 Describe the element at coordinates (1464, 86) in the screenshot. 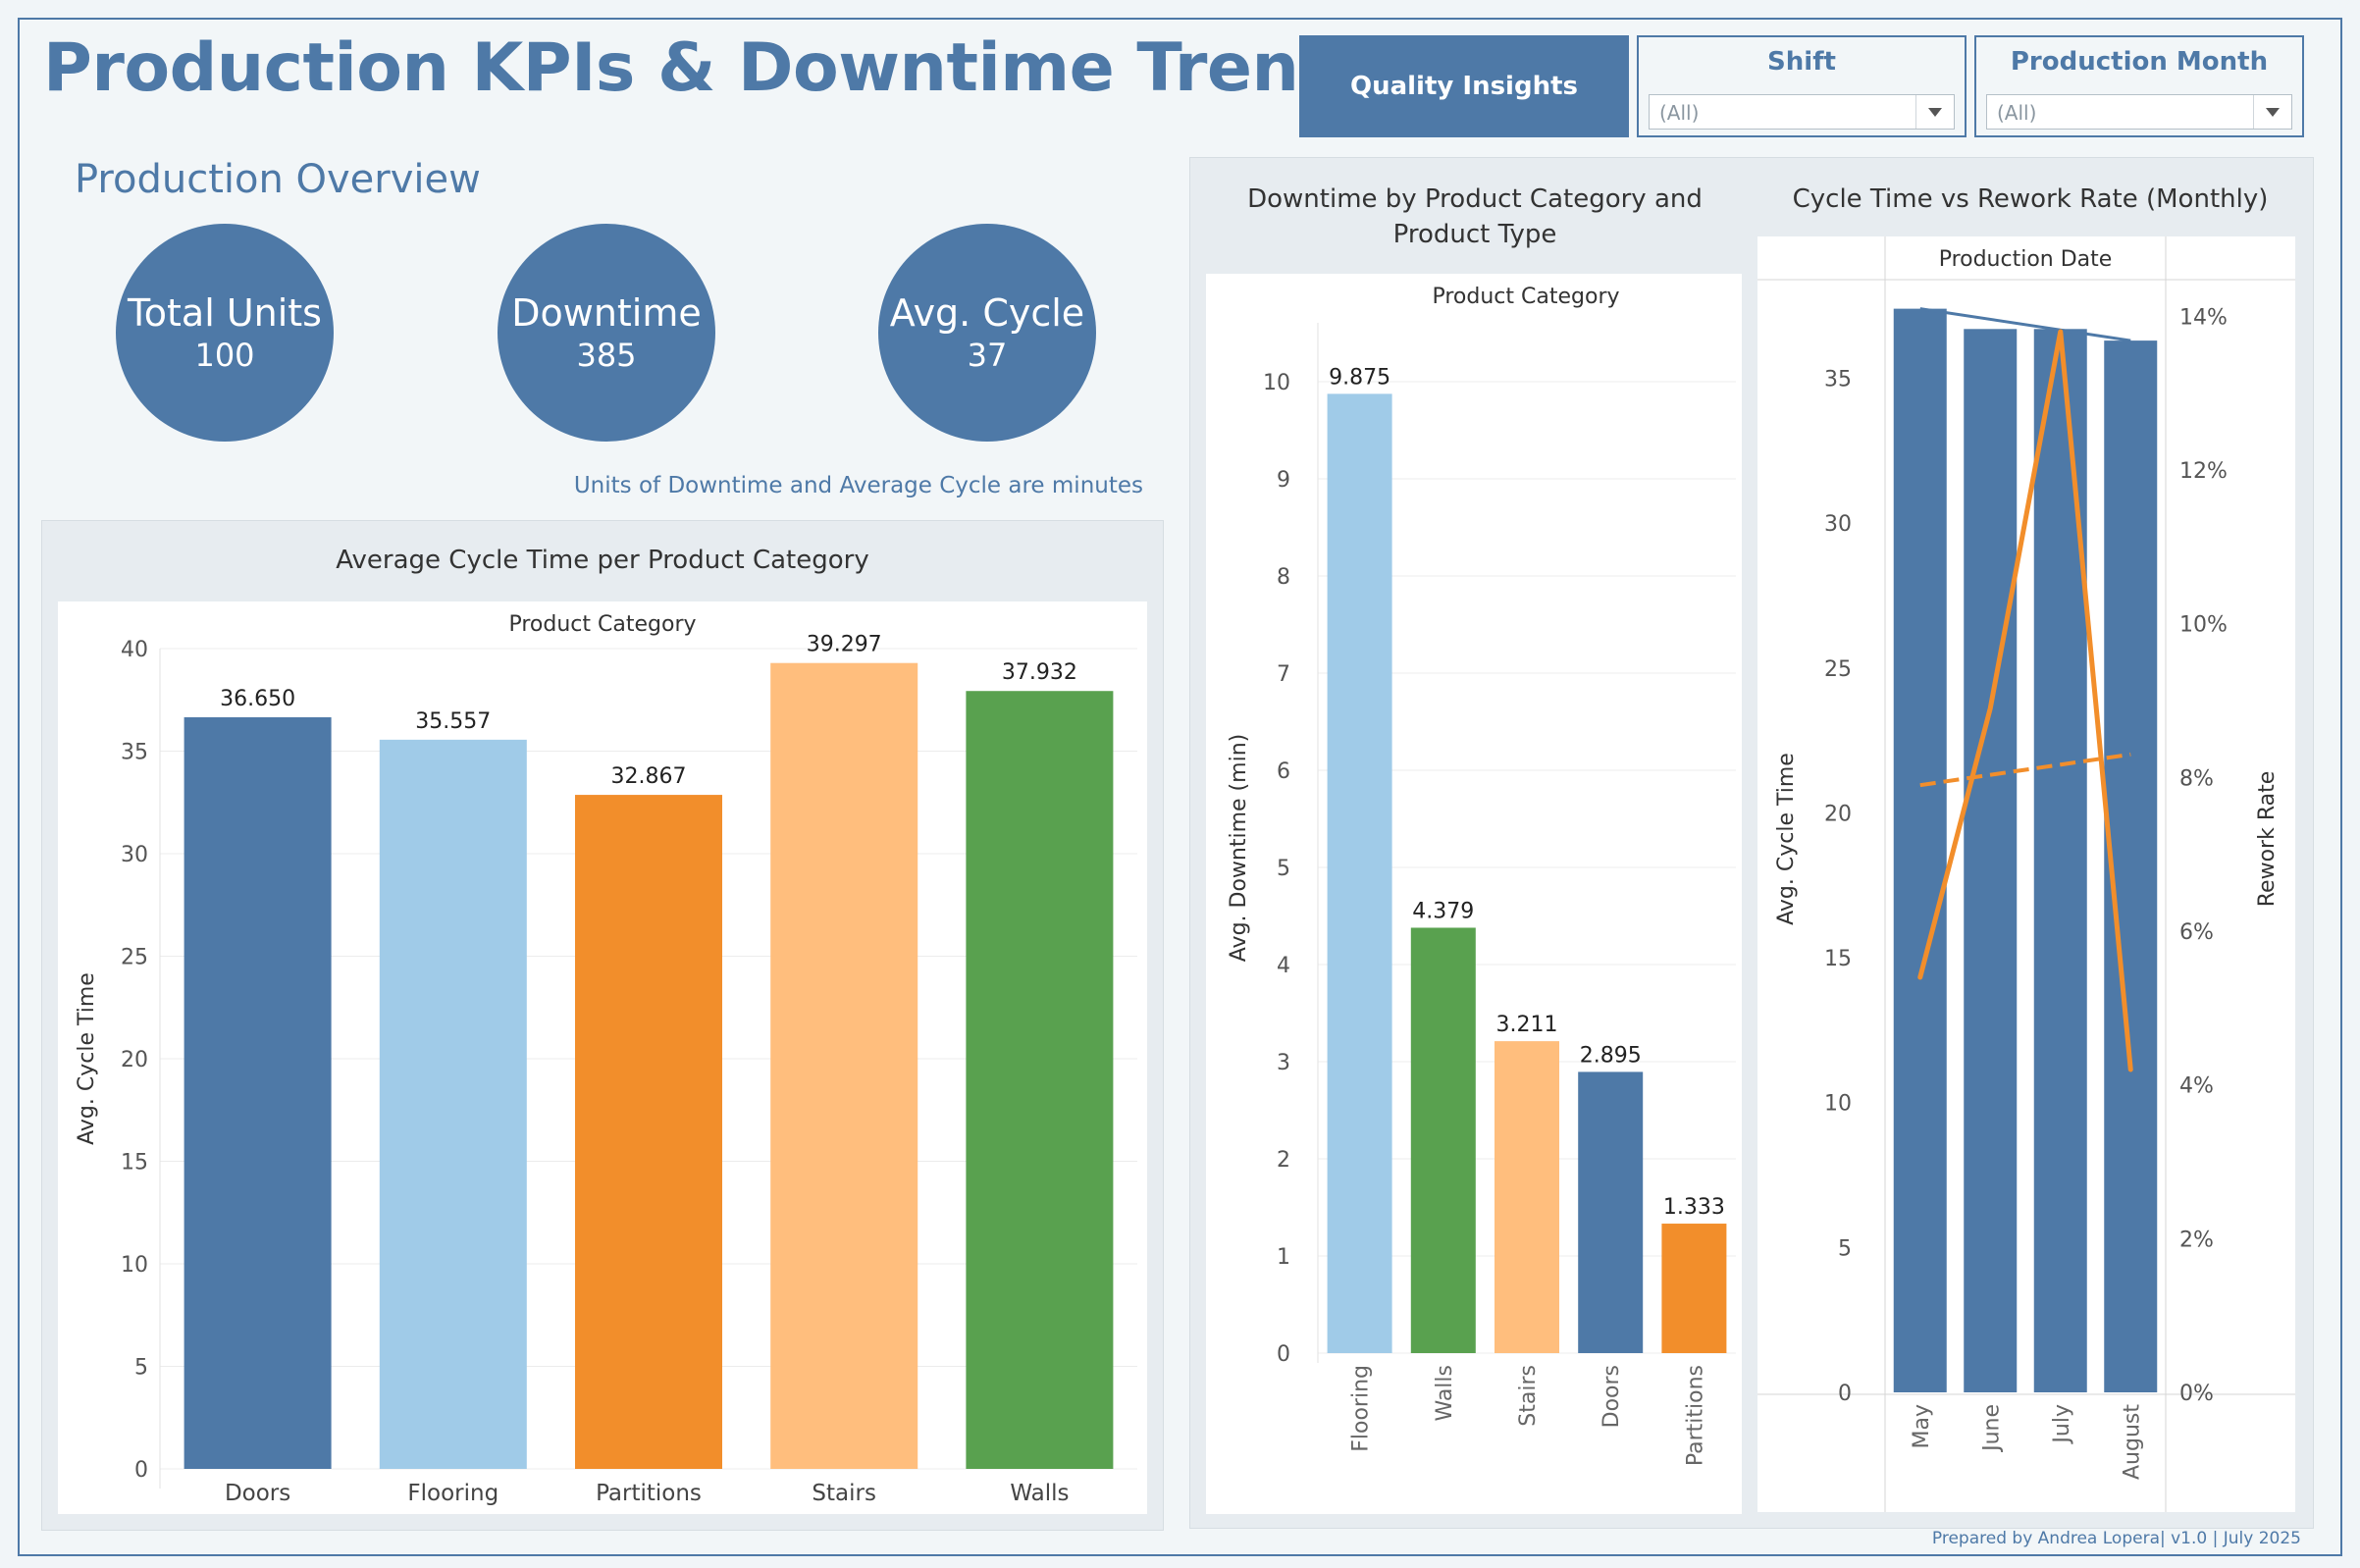

I see `quality-insights-button: Quality Insights` at that location.